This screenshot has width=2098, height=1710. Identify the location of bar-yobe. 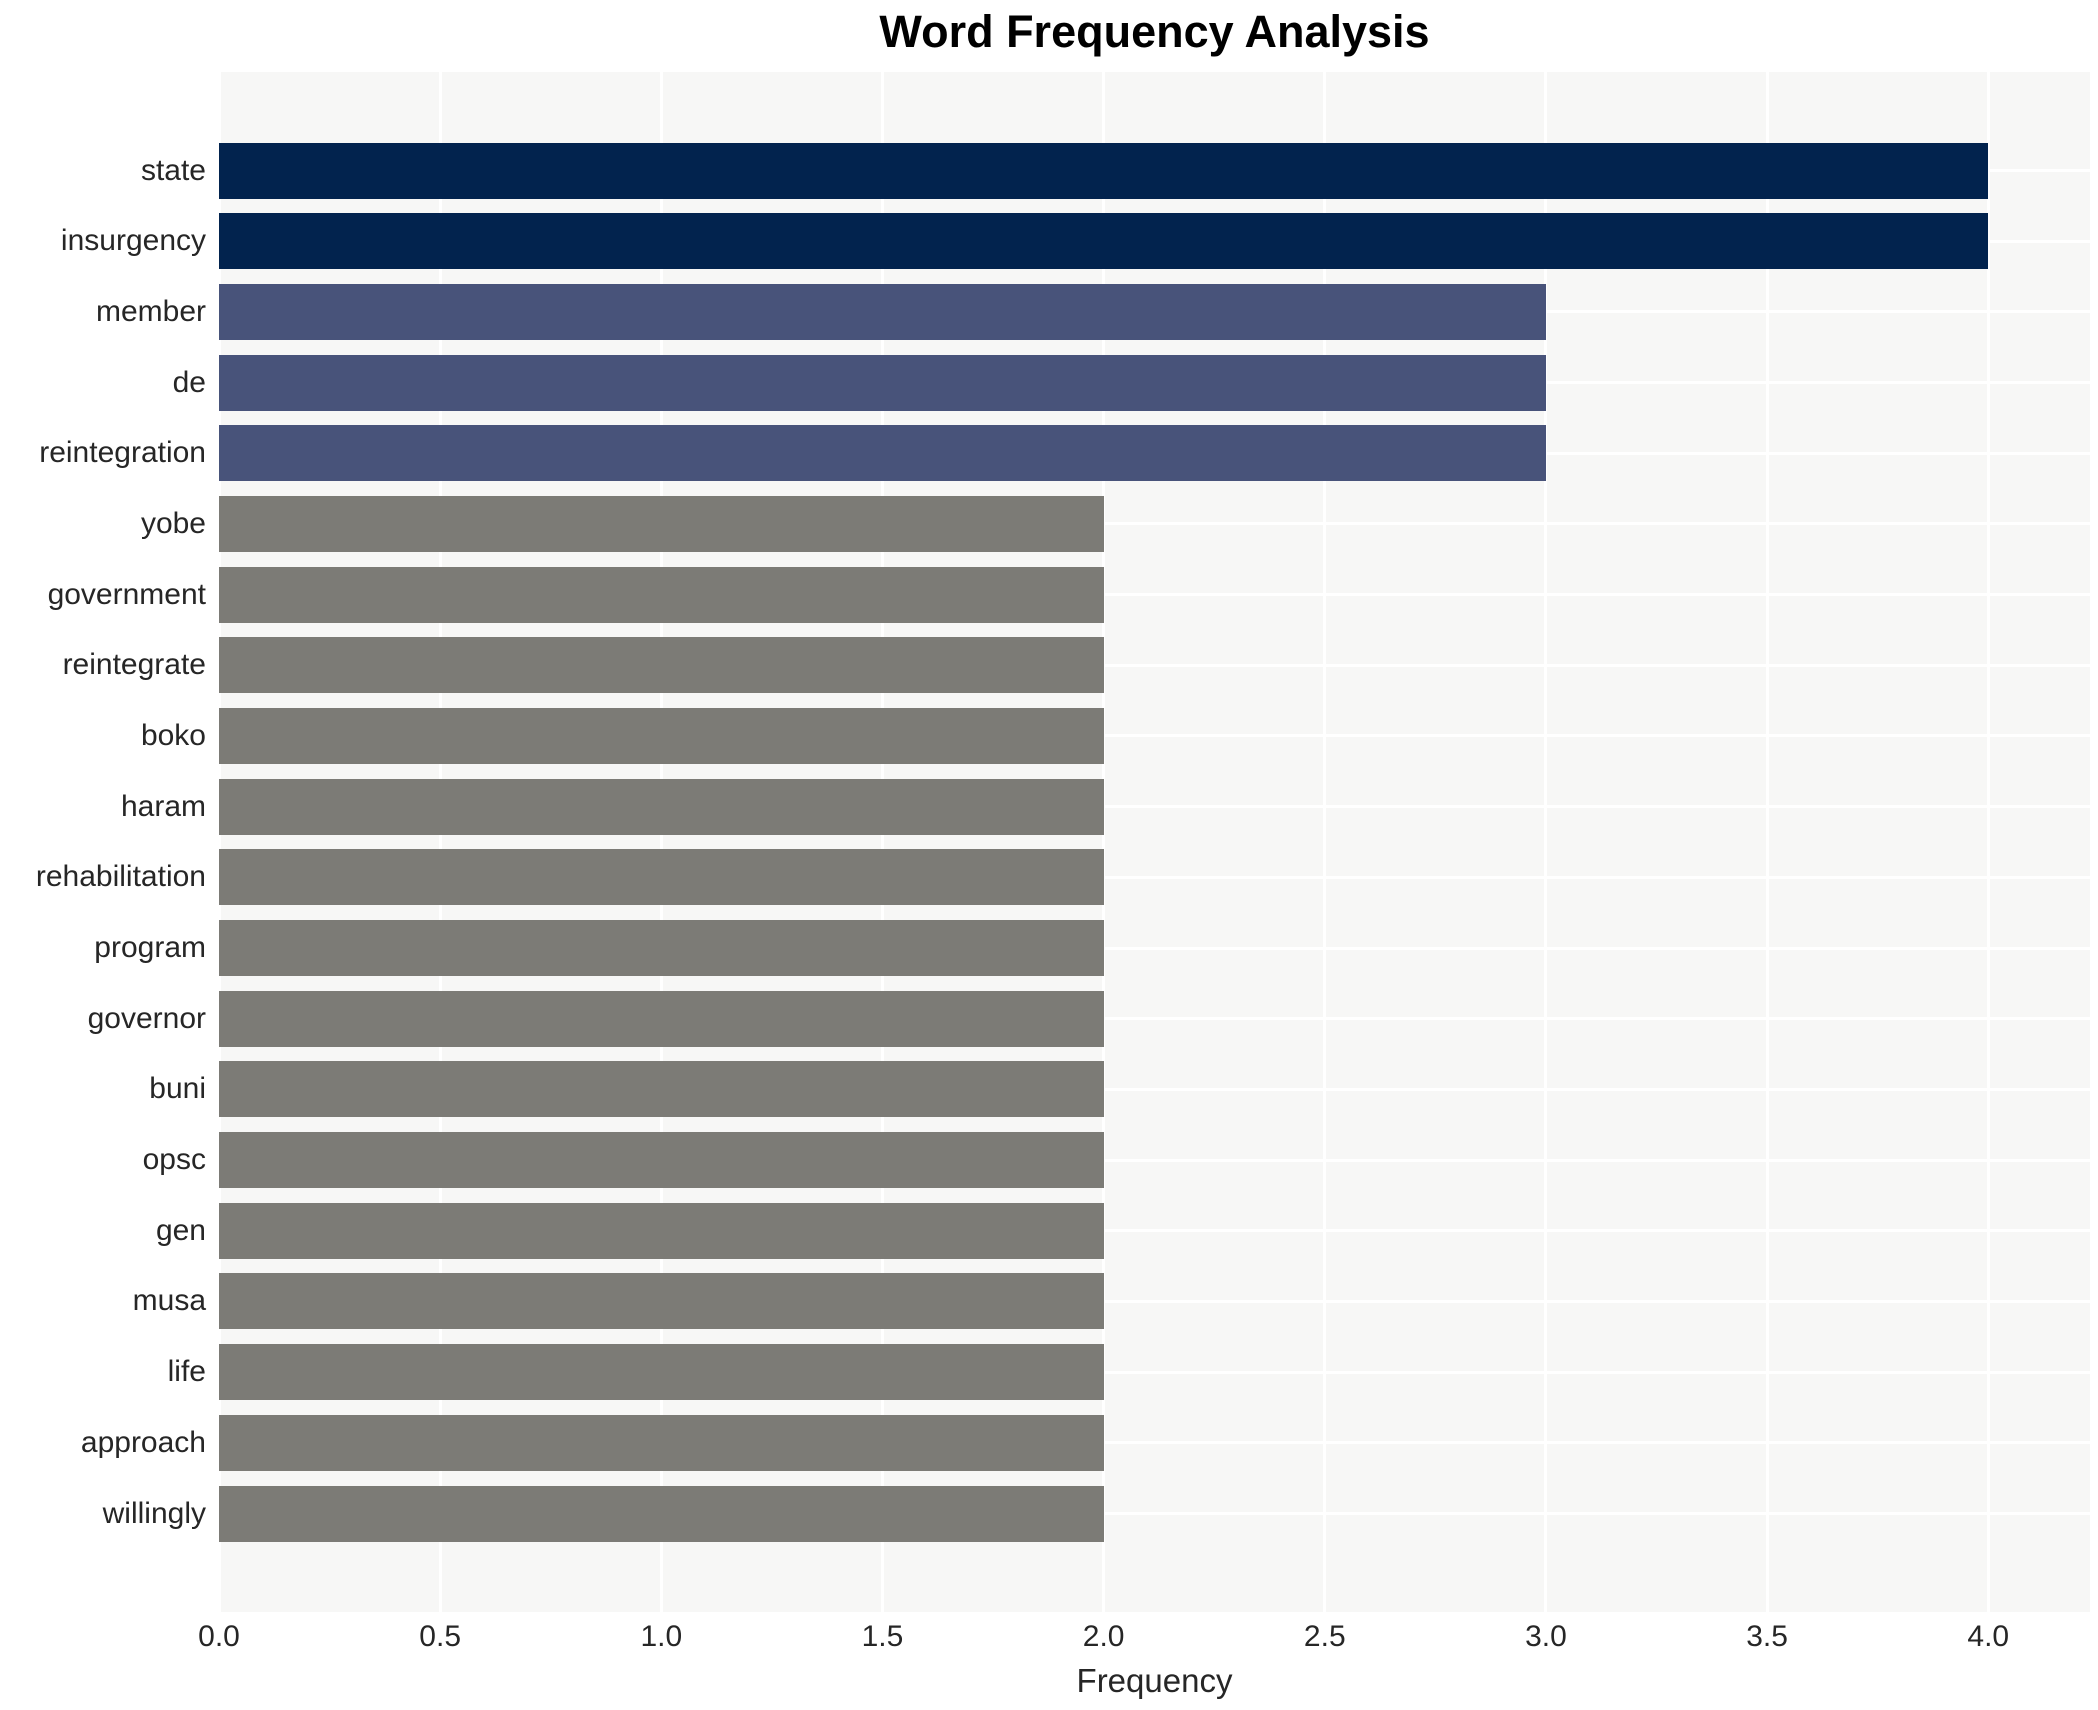
(661, 523).